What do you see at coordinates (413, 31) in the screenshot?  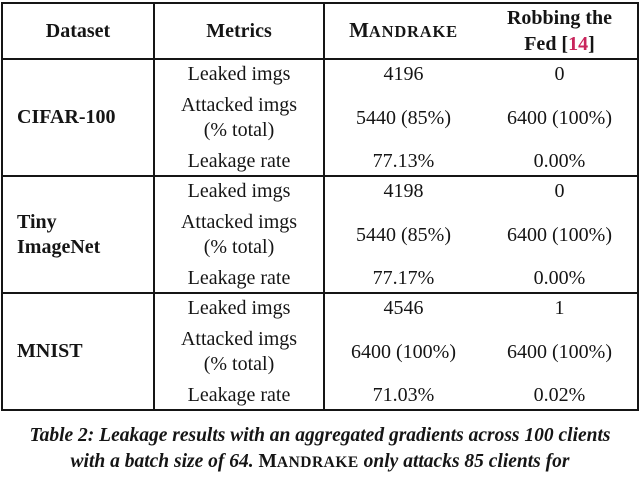 I see `mandrake-rest: ANDRAKE` at bounding box center [413, 31].